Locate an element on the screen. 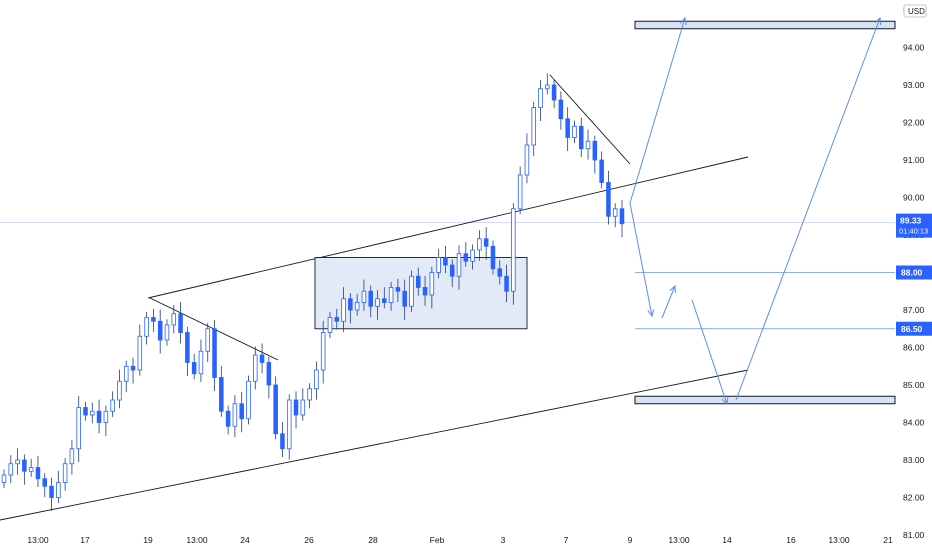  price-tick-label: 83.00 is located at coordinates (914, 460).